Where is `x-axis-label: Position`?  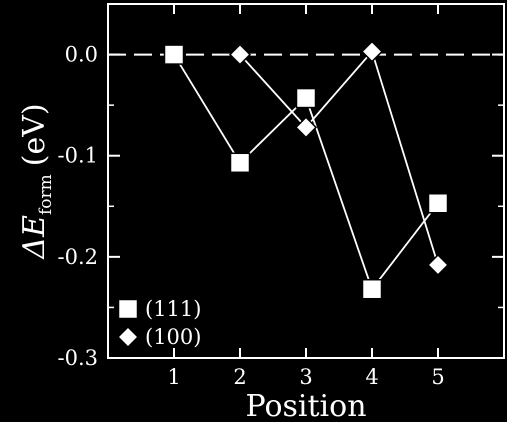
x-axis-label: Position is located at coordinates (305, 405).